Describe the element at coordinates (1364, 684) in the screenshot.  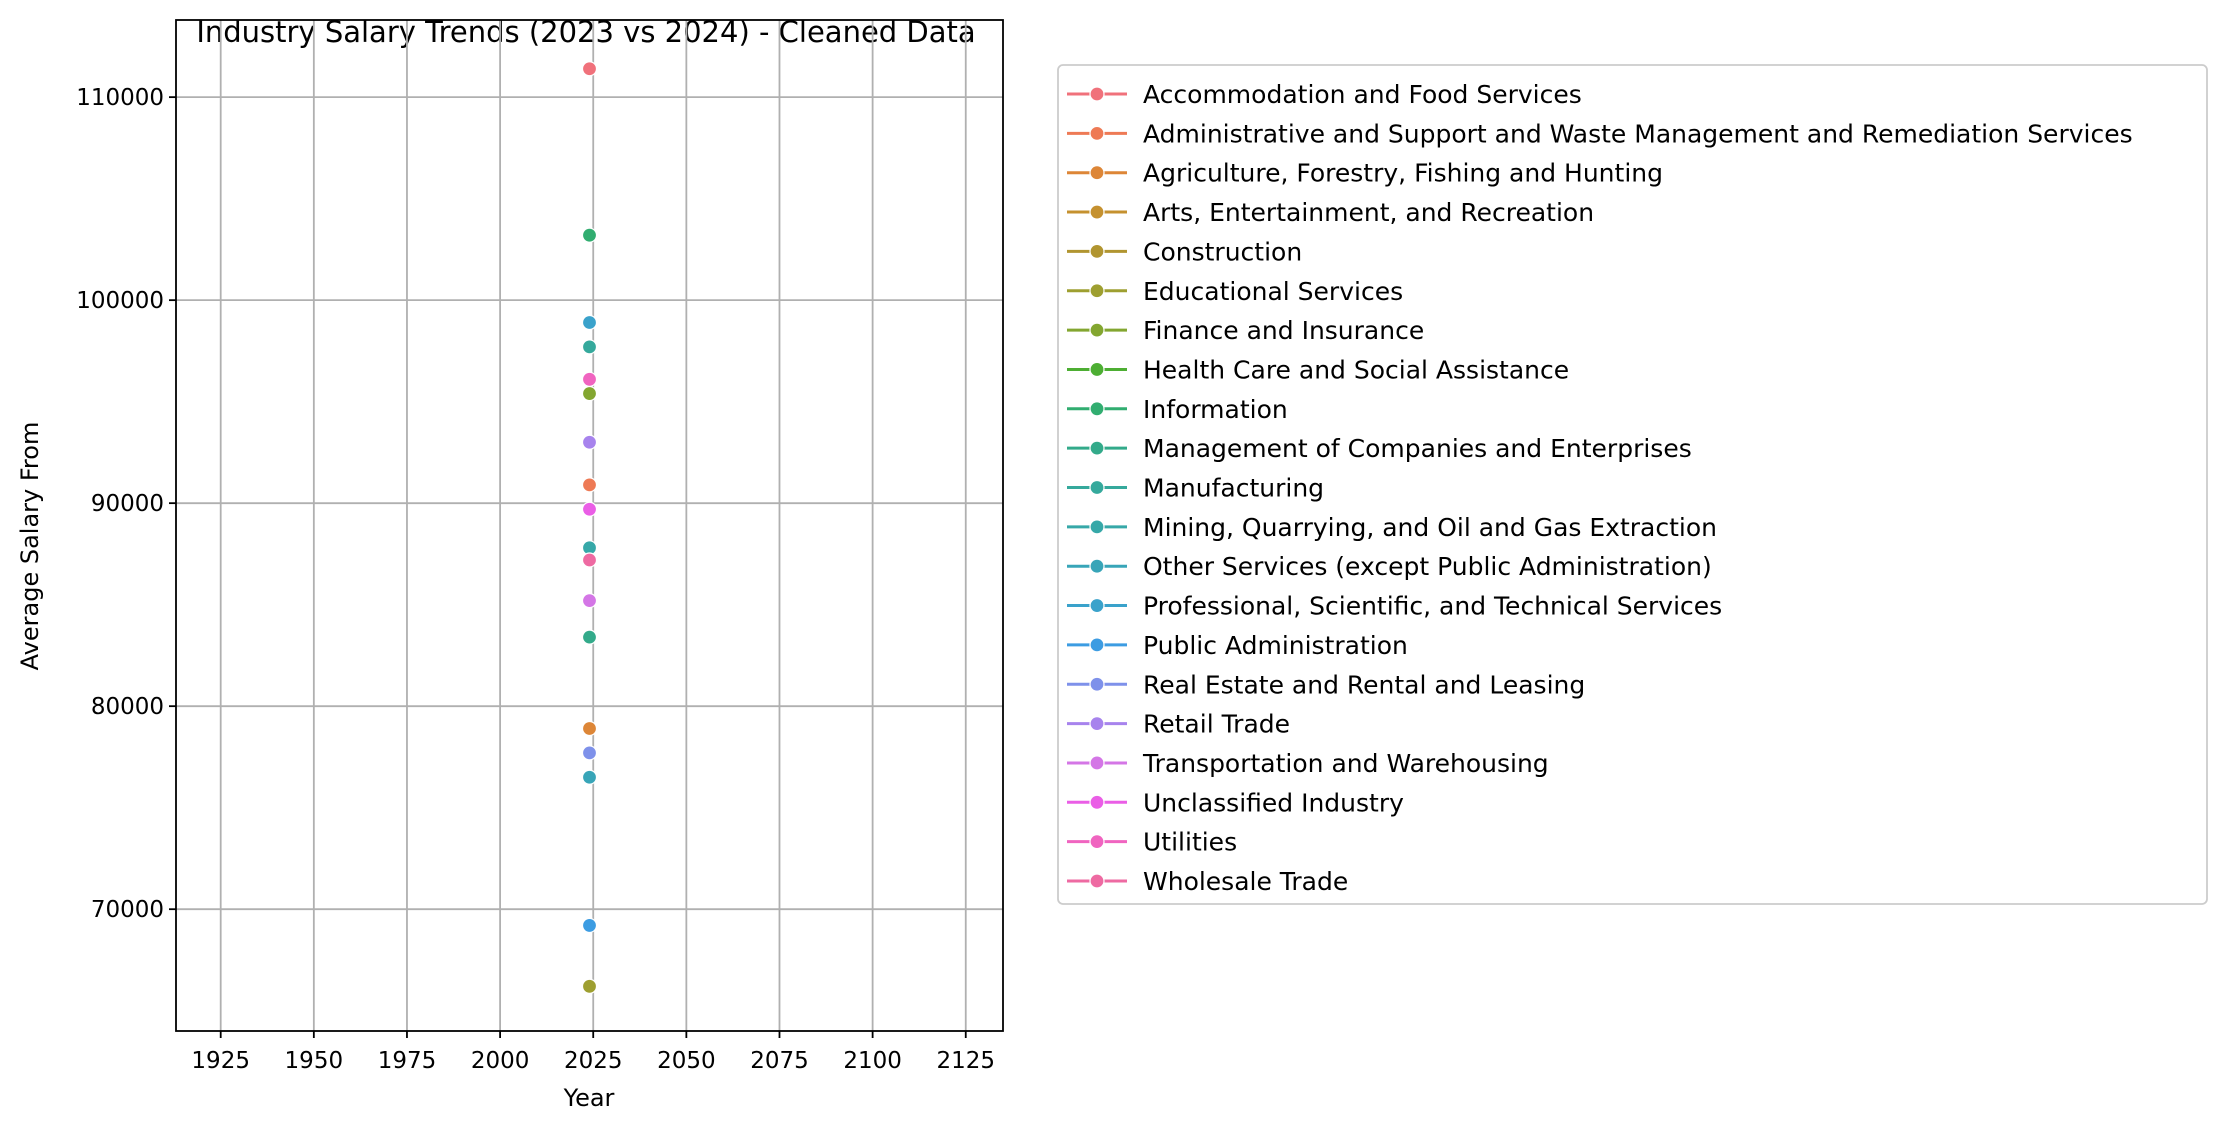
I see `legend-label: Real Estate and Rental and Leasing` at that location.